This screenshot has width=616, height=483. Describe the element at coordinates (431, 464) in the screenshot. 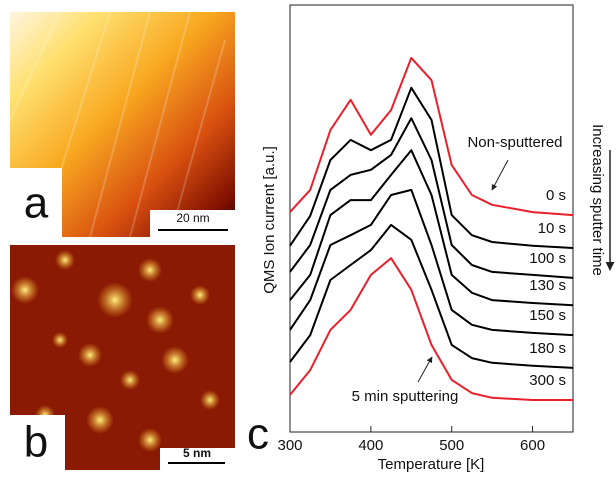

I see `x-axis-label: Temperature [K]` at that location.